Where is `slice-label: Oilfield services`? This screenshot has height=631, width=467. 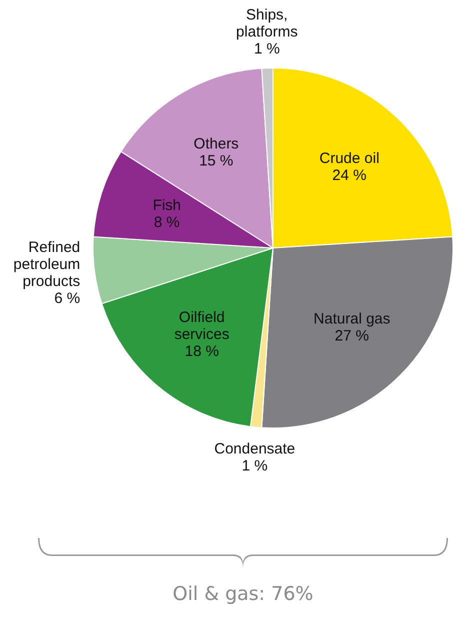 slice-label: Oilfield services is located at coordinates (202, 325).